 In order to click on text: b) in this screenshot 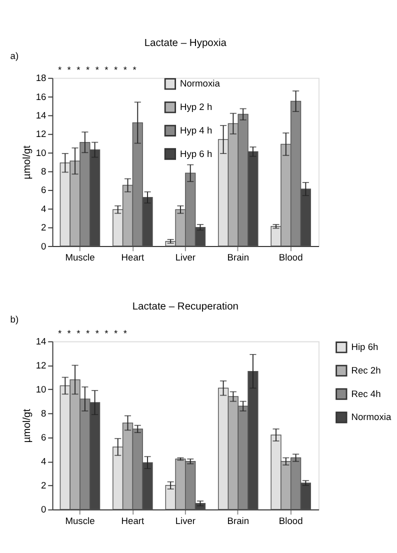, I will do `click(14, 319)`.